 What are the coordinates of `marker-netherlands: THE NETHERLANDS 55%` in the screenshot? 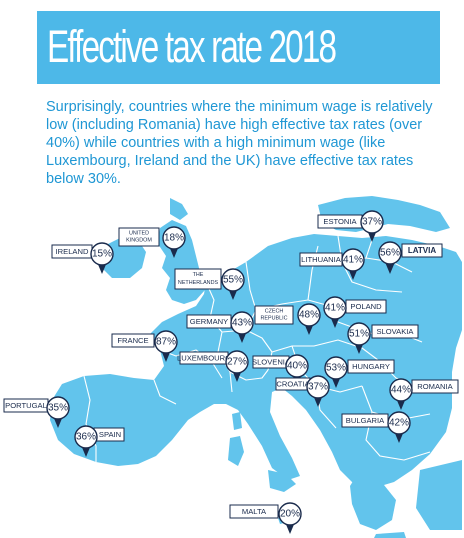 It's located at (209, 284).